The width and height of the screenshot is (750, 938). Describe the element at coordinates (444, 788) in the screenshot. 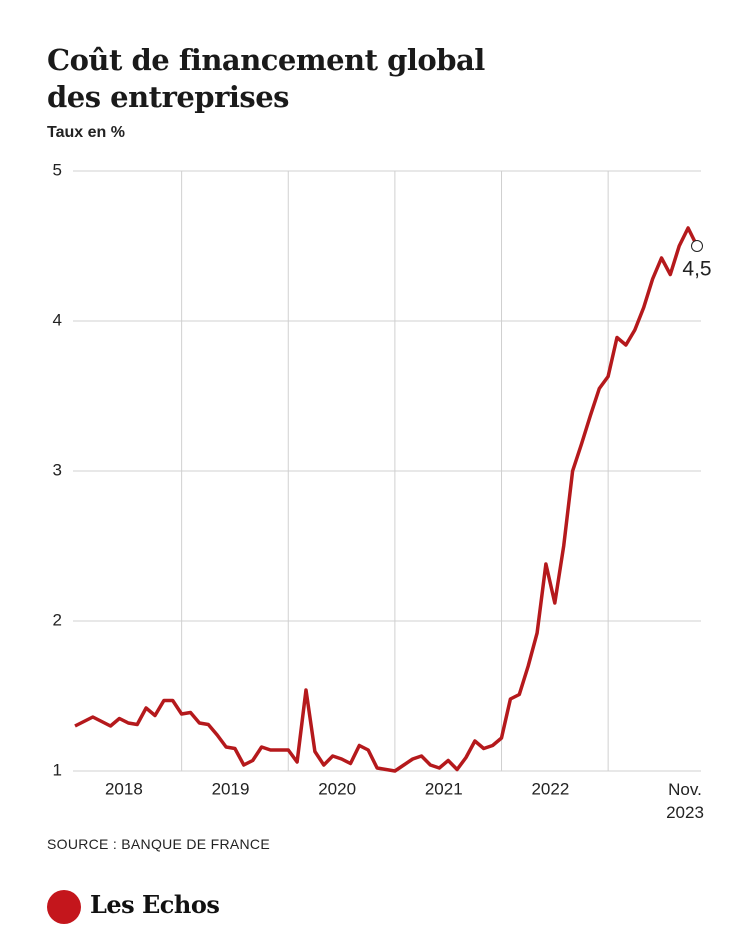

I see `x-tick-label: 2021` at that location.